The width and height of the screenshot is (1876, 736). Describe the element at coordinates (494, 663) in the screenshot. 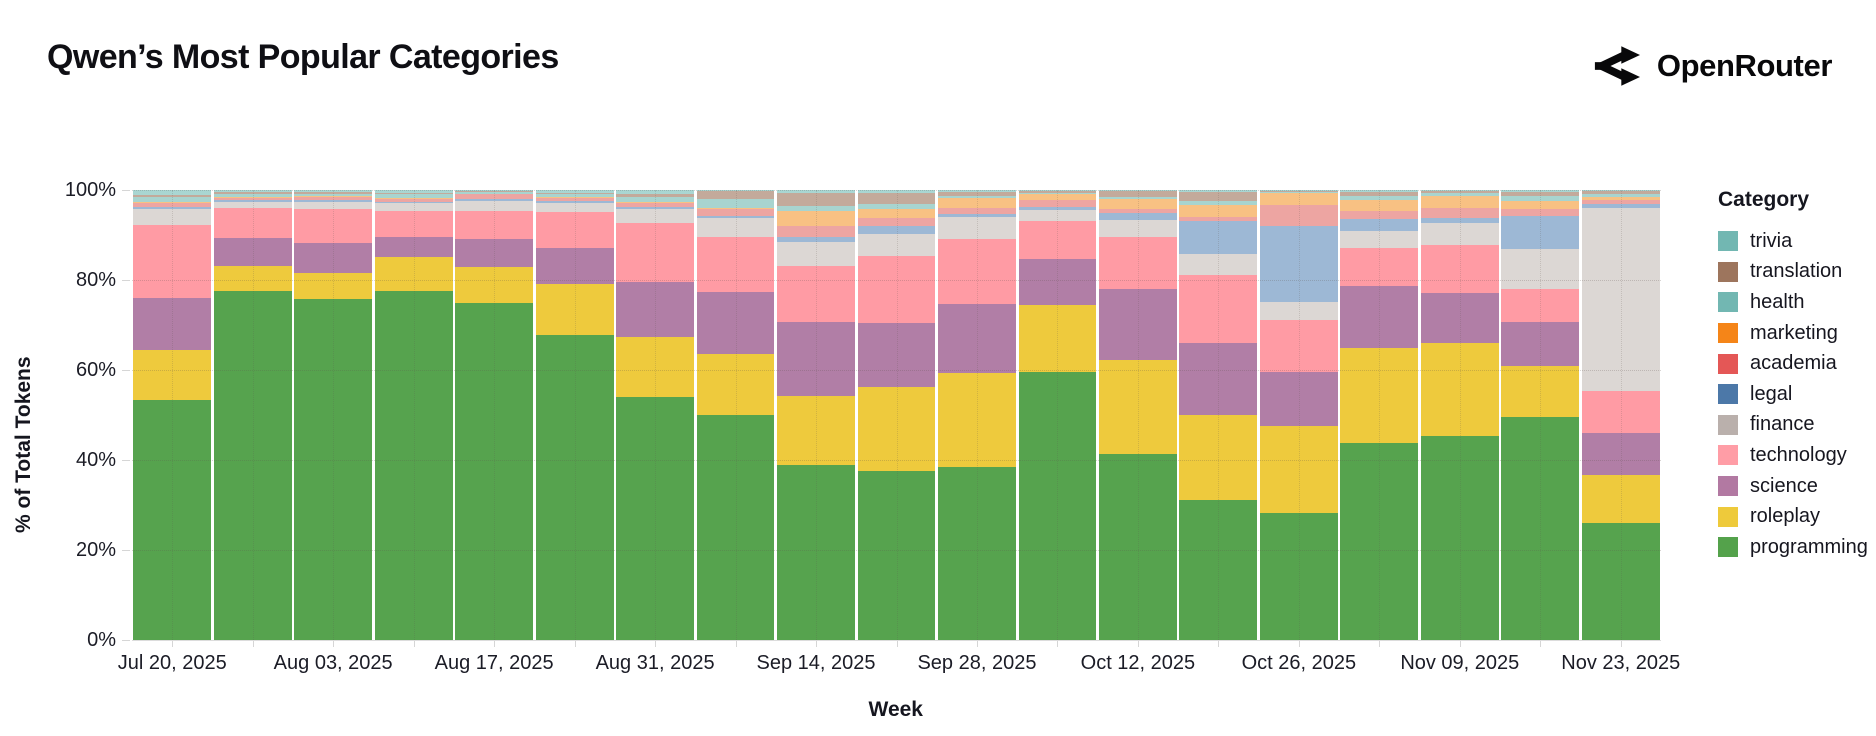

I see `x-tick-label: Aug 17, 2025` at that location.